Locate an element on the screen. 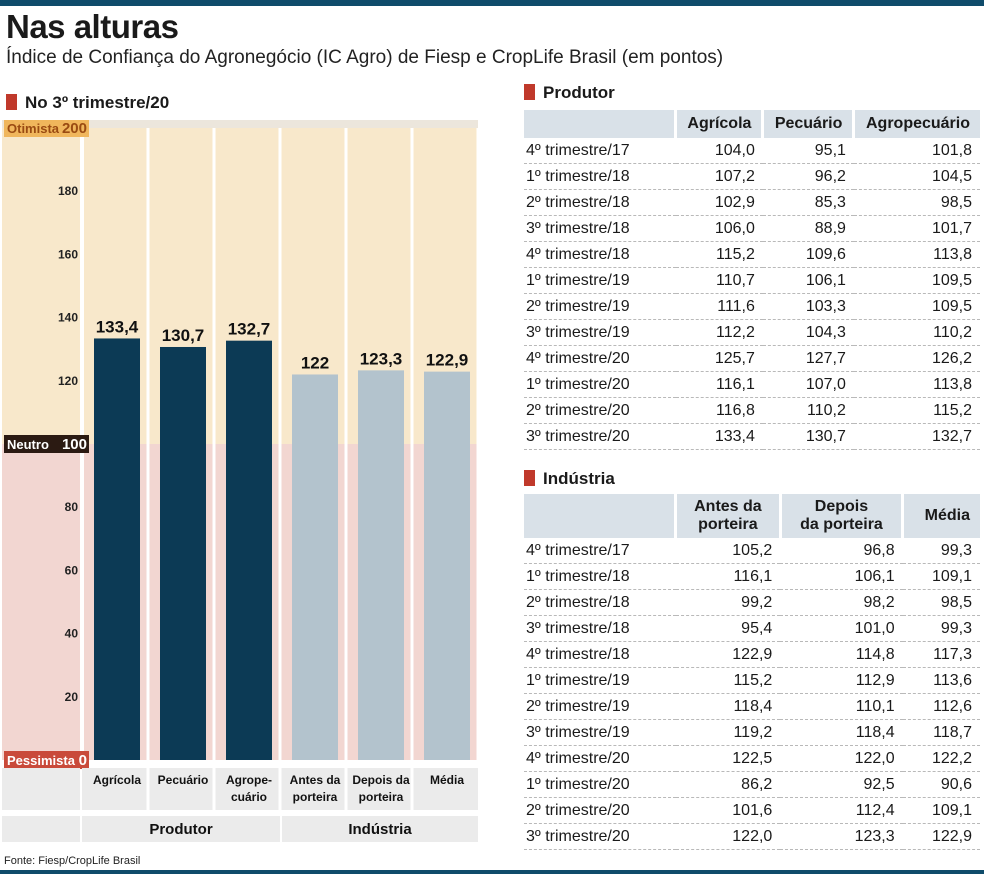  top-accent-bar is located at coordinates (492, 3).